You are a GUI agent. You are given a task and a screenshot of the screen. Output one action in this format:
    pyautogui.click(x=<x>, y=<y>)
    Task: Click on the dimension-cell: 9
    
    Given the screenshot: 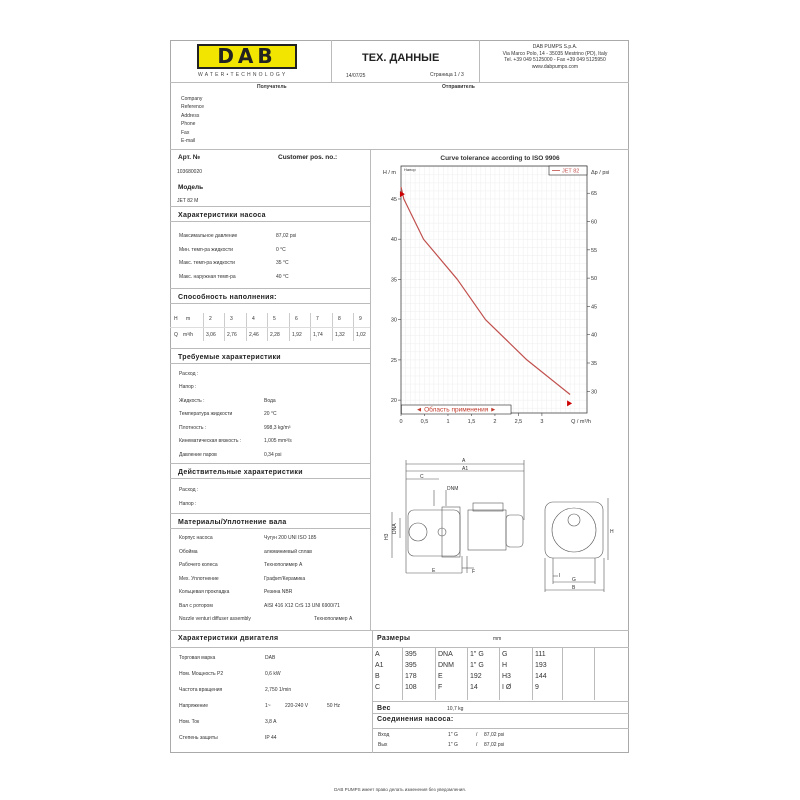 What is the action you would take?
    pyautogui.click(x=537, y=687)
    